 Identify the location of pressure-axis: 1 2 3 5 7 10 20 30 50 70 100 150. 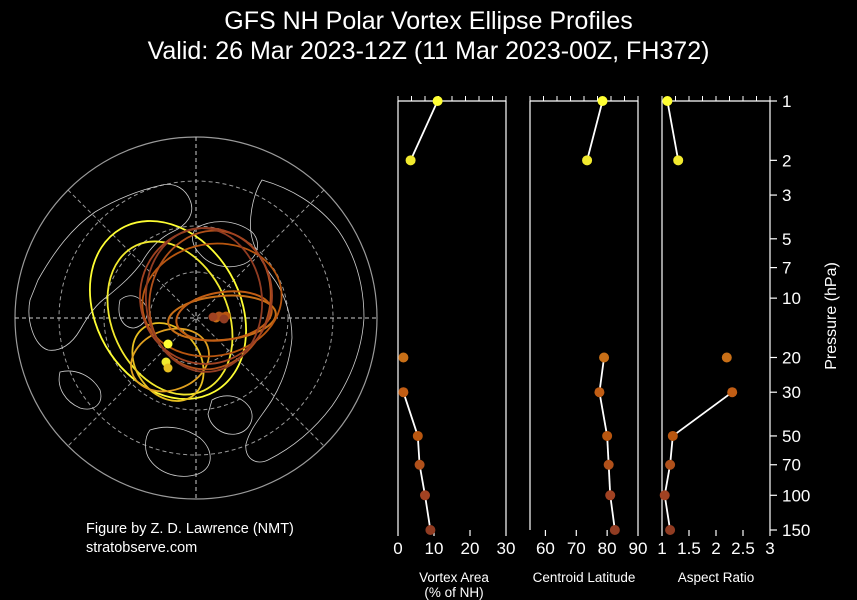
(790, 316).